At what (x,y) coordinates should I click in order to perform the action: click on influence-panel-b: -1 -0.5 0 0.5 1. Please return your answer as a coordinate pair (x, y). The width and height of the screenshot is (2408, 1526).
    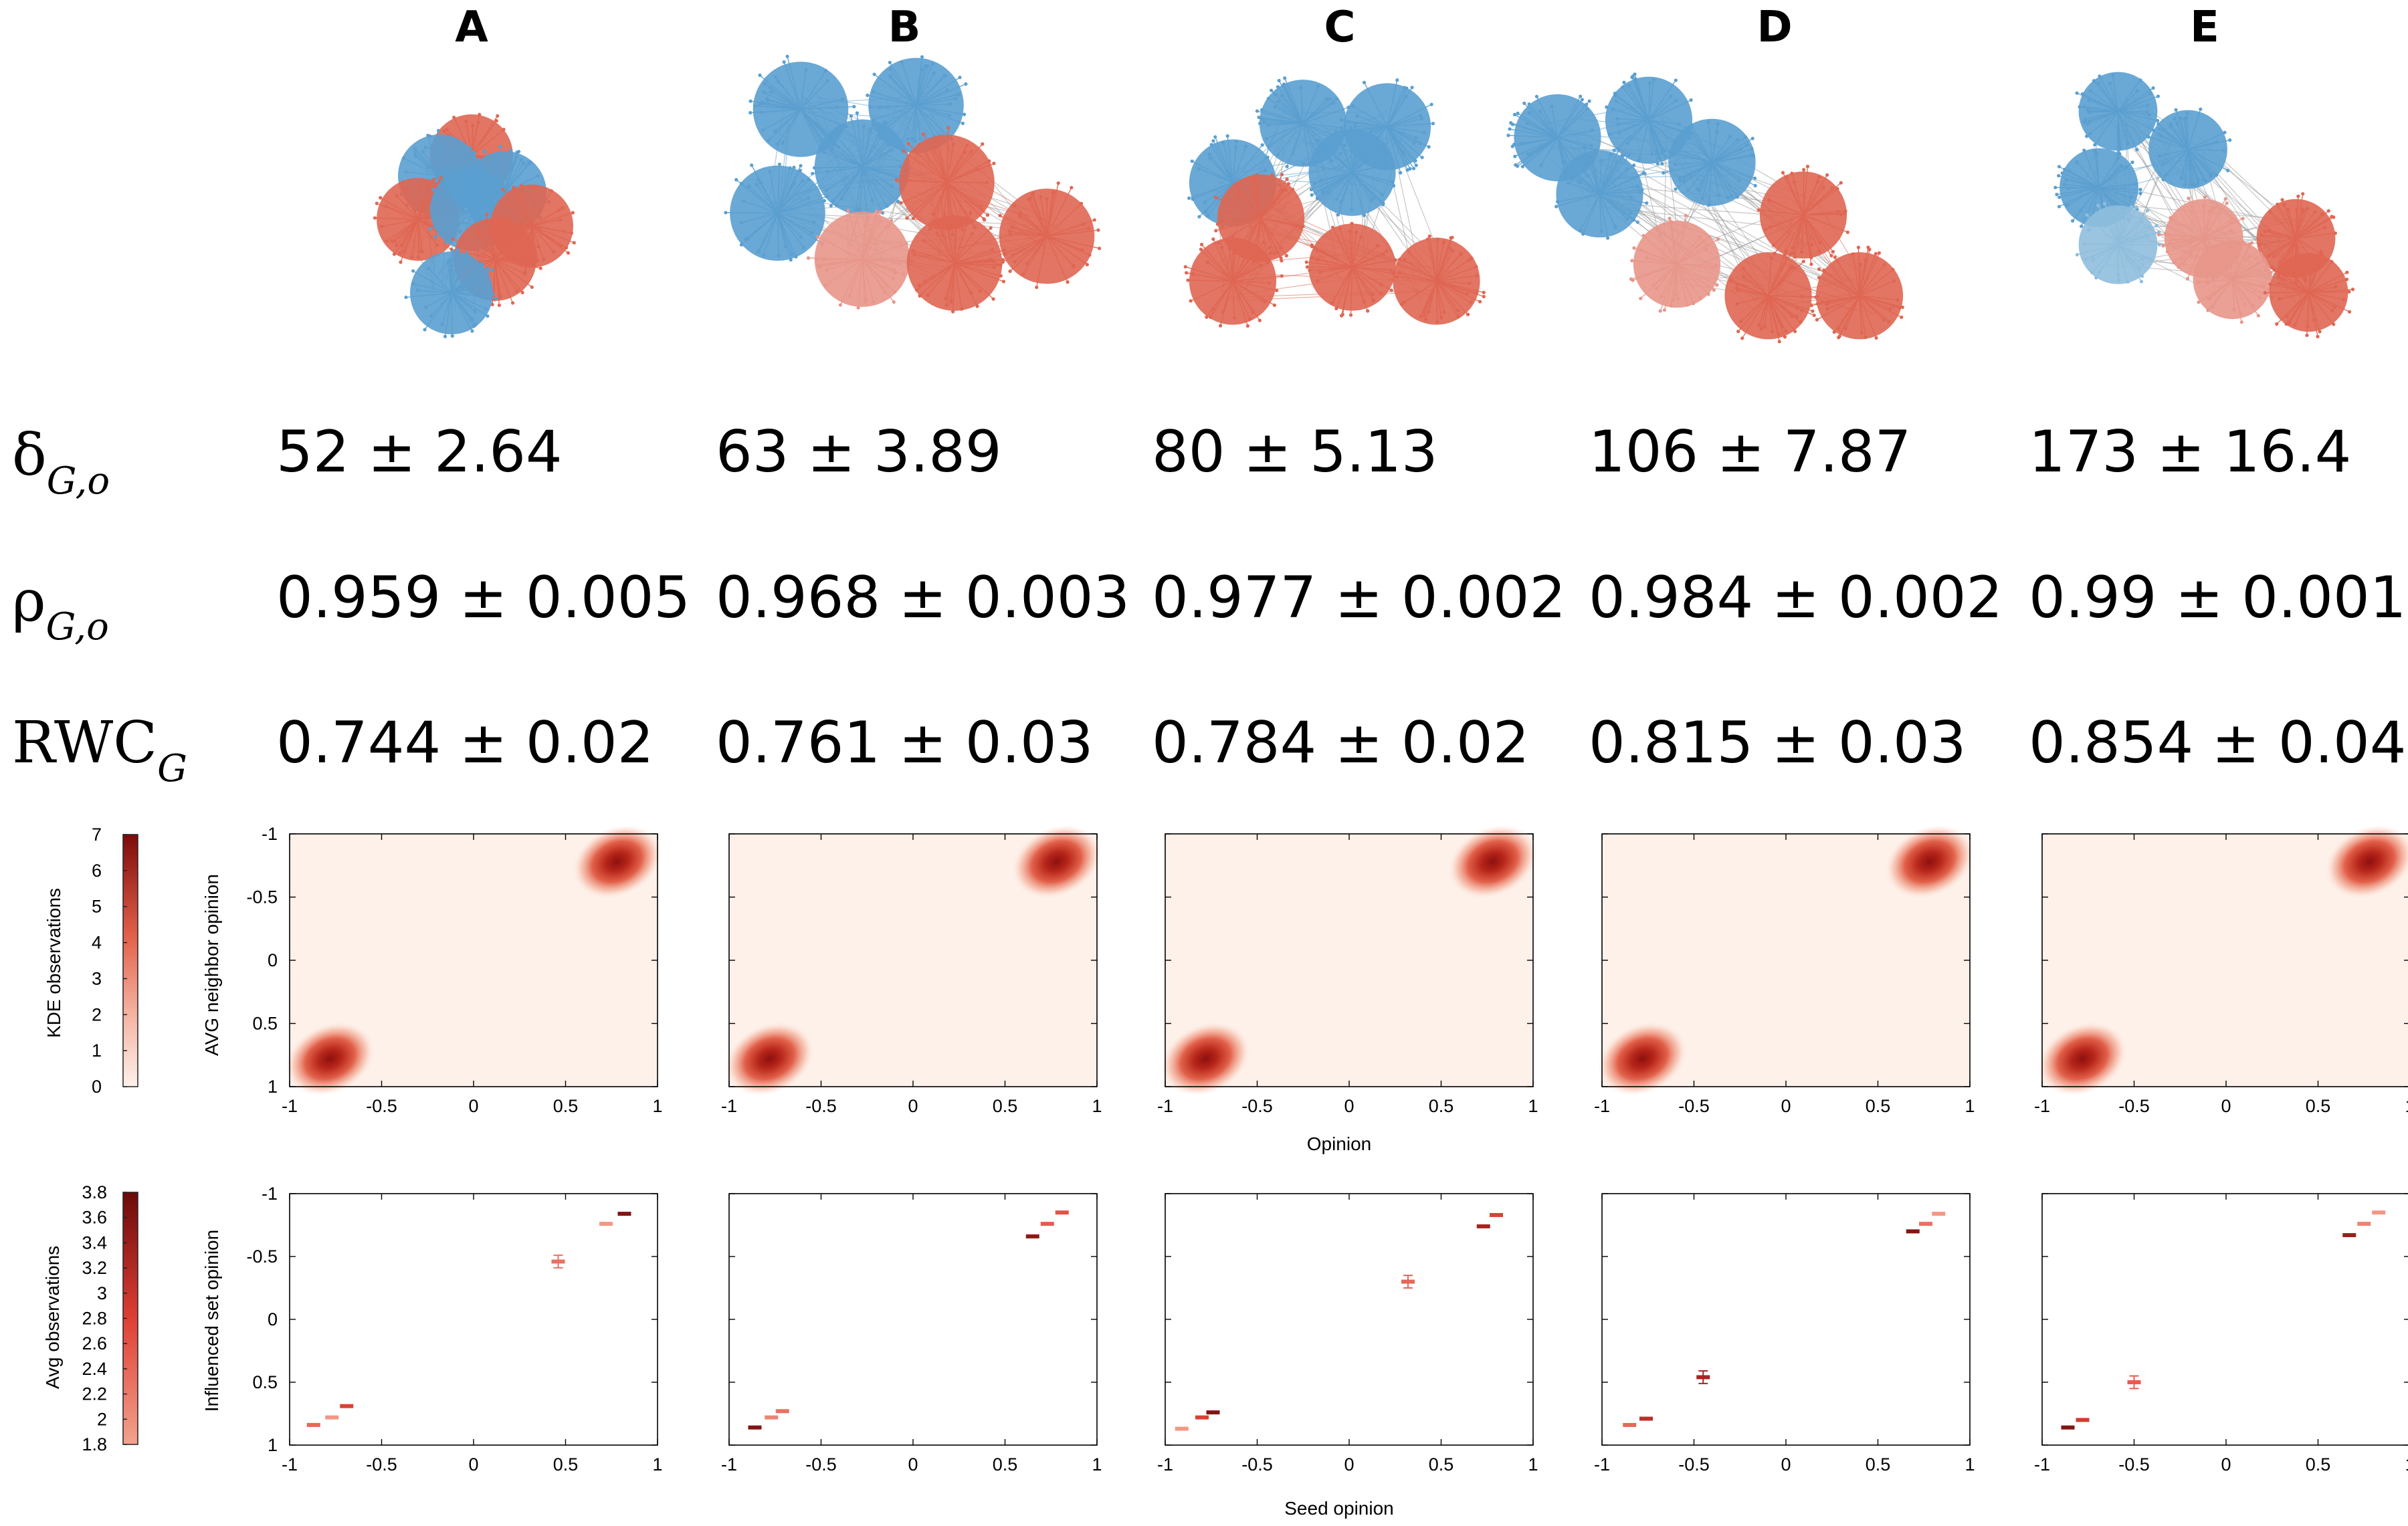
    Looking at the image, I should click on (911, 1334).